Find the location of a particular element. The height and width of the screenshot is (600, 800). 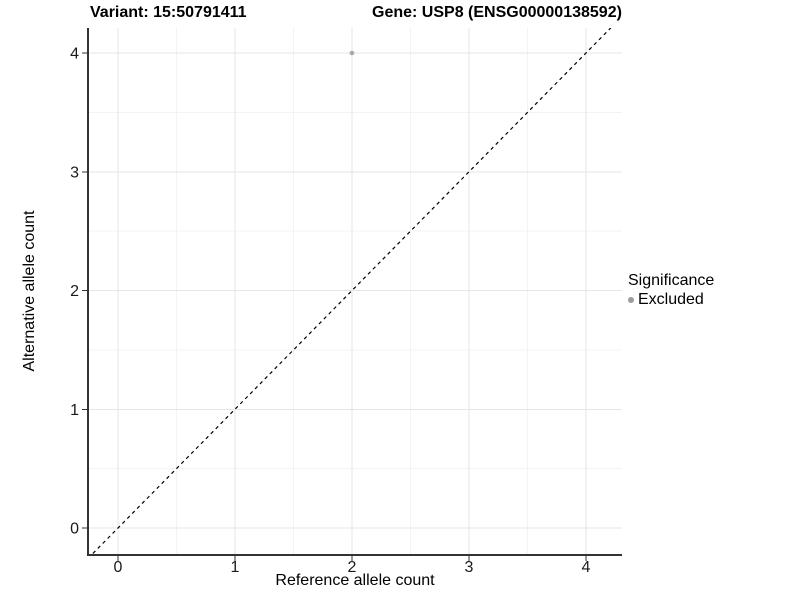

legend-entry-excluded: Excluded is located at coordinates (671, 299).